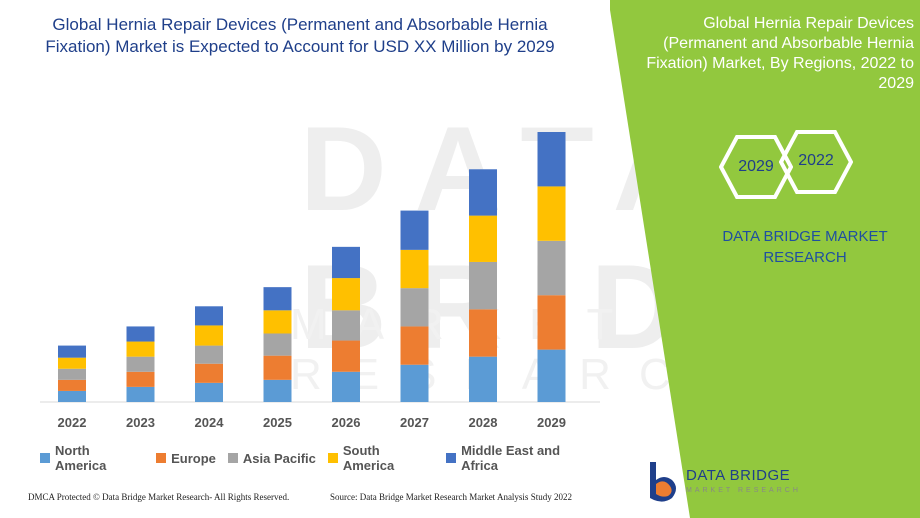 This screenshot has height=518, width=920. I want to click on bar-2024-europe, so click(209, 373).